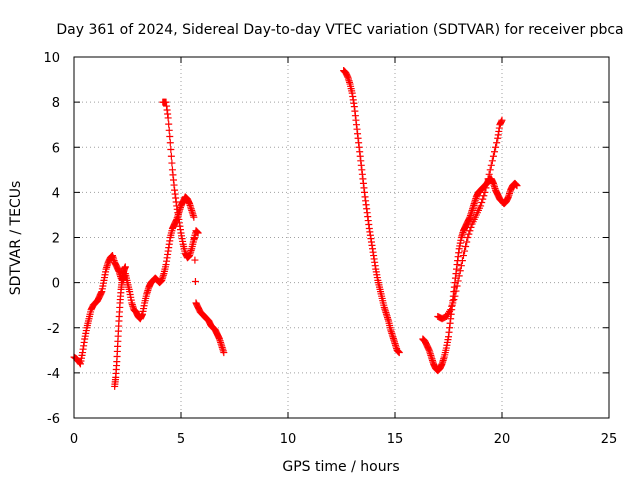 This screenshot has width=640, height=480. Describe the element at coordinates (340, 467) in the screenshot. I see `x-axis-title: GPS time / hours` at that location.